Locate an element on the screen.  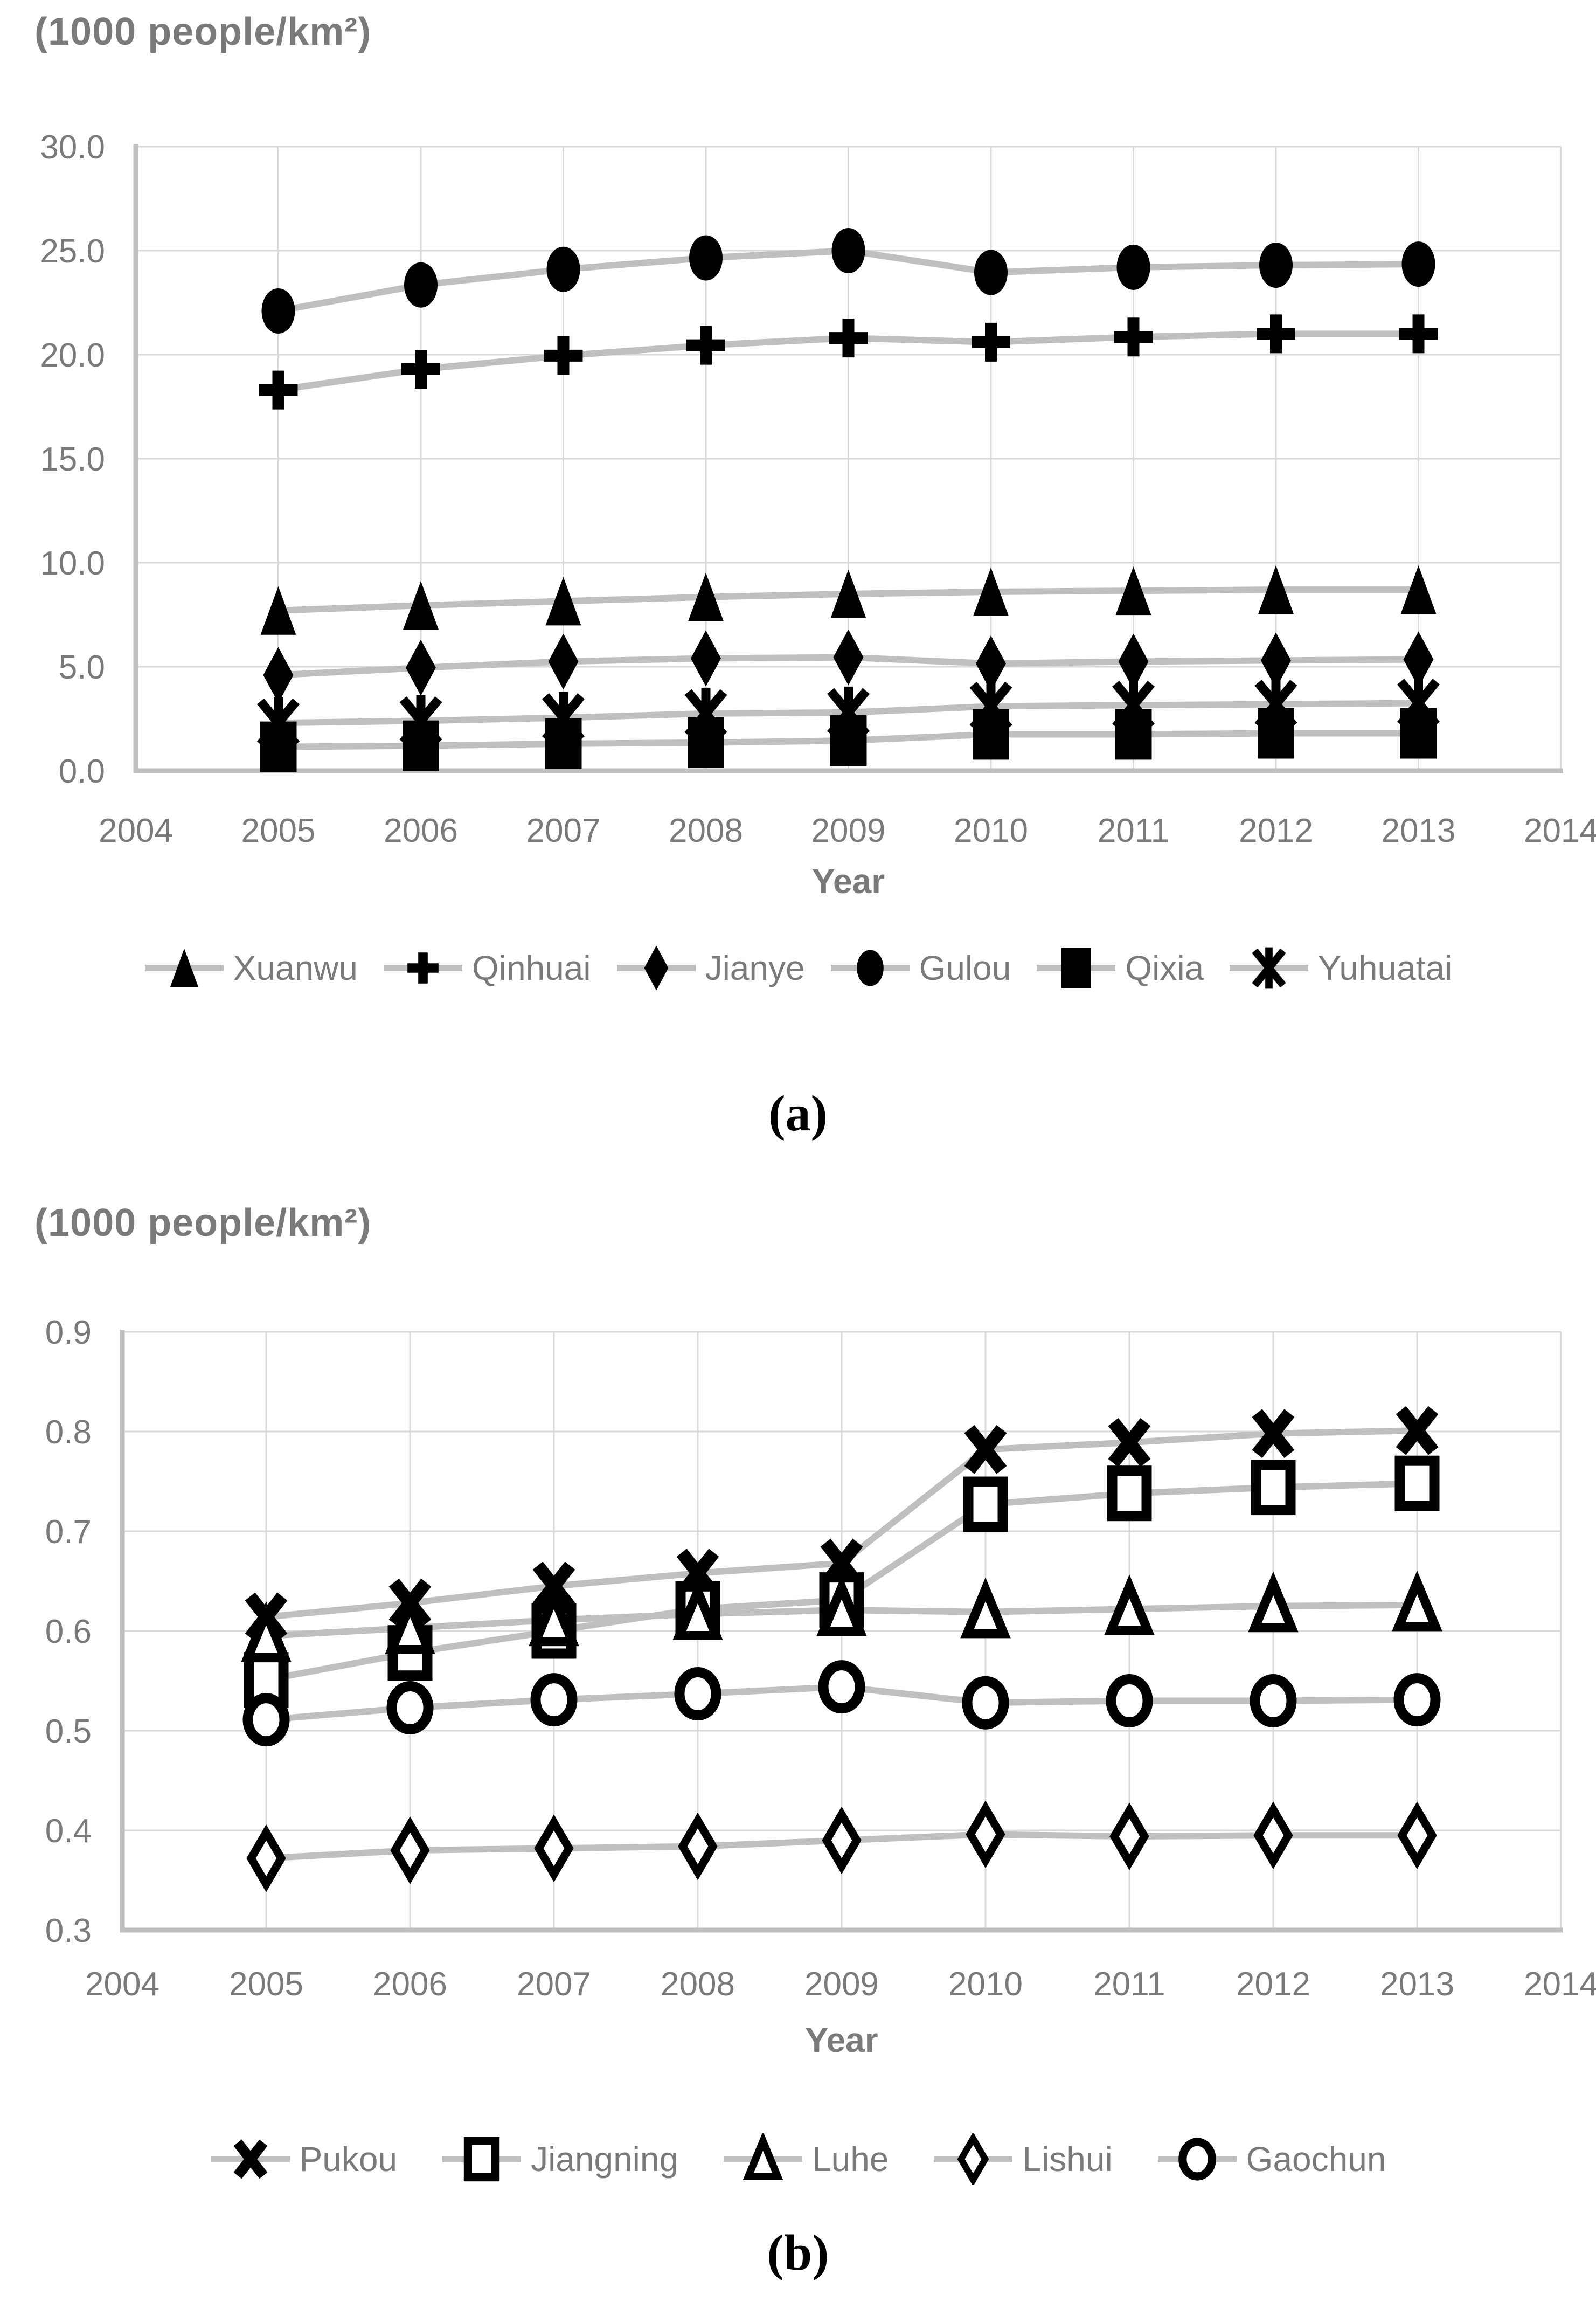
series-markers-yuhuatai is located at coordinates (848, 713).